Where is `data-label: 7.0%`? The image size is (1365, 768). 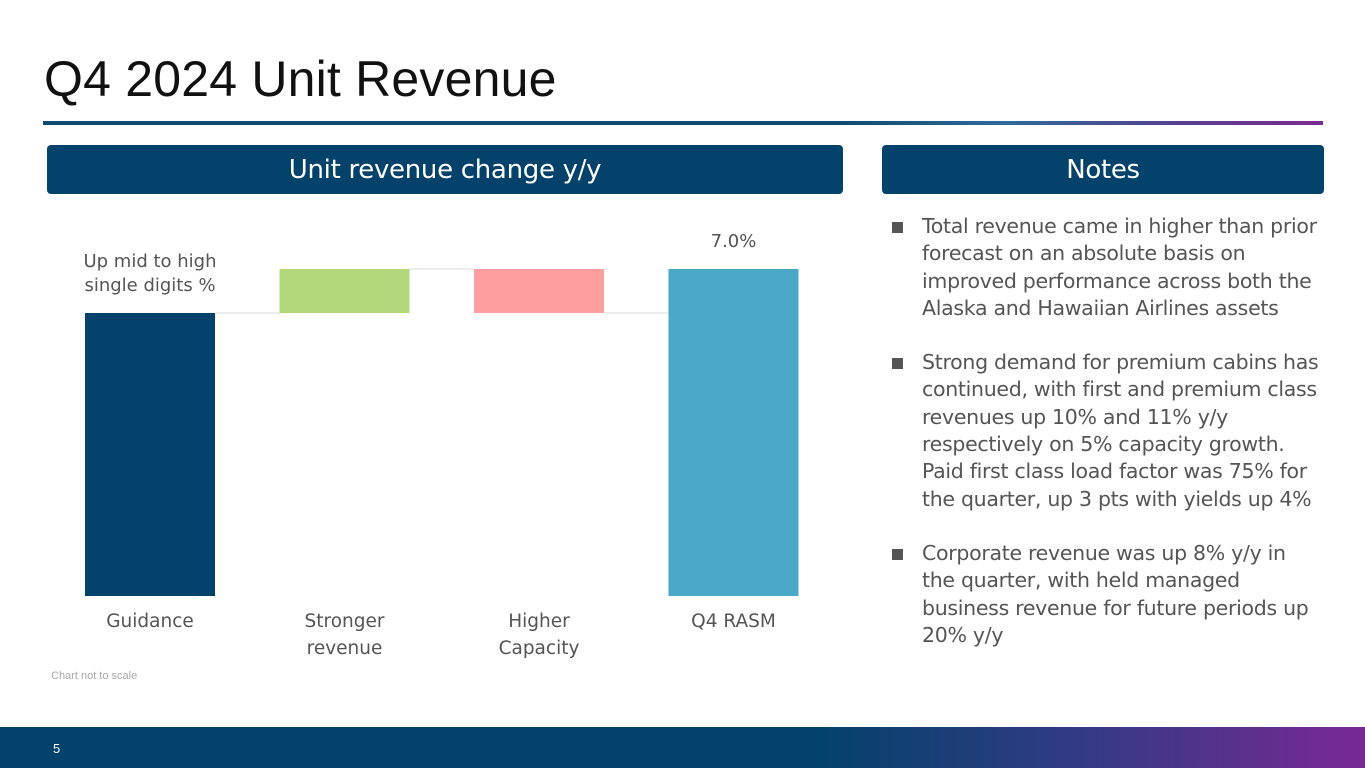 data-label: 7.0% is located at coordinates (734, 241).